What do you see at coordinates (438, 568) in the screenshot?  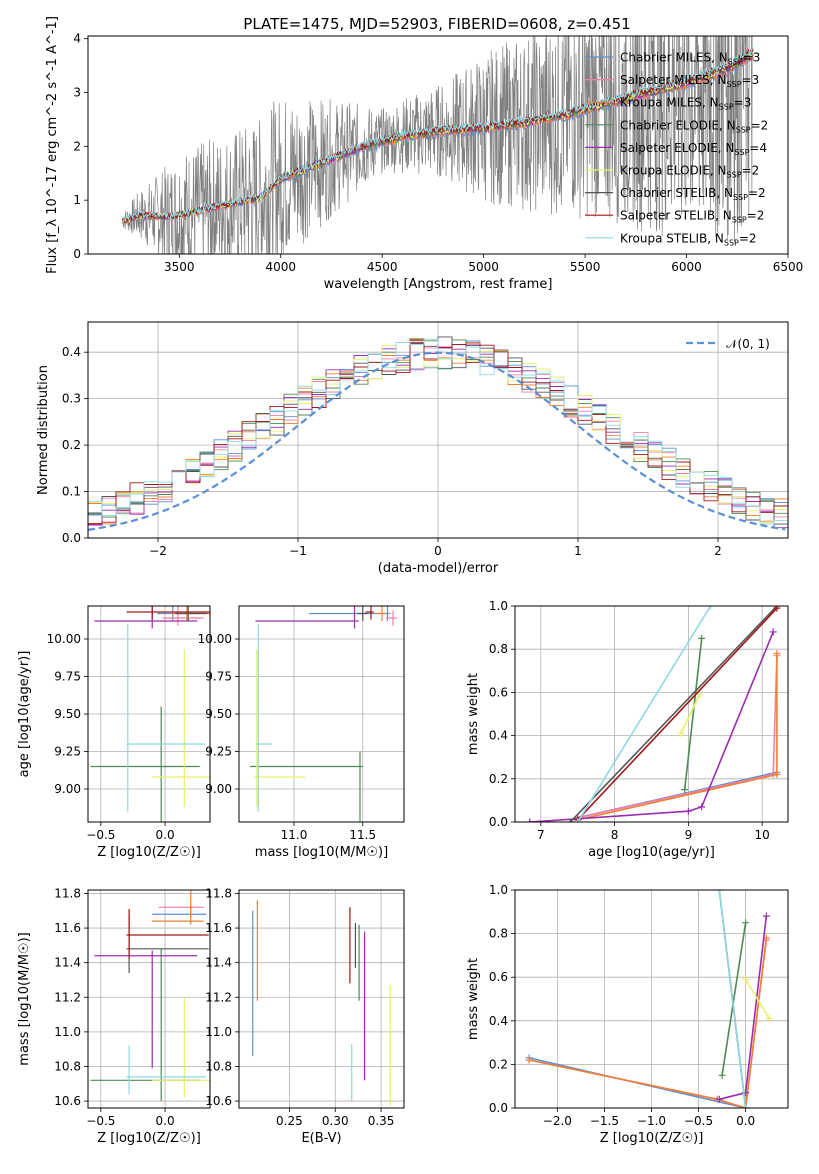 I see `x-axis-label: (data-model)/error` at bounding box center [438, 568].